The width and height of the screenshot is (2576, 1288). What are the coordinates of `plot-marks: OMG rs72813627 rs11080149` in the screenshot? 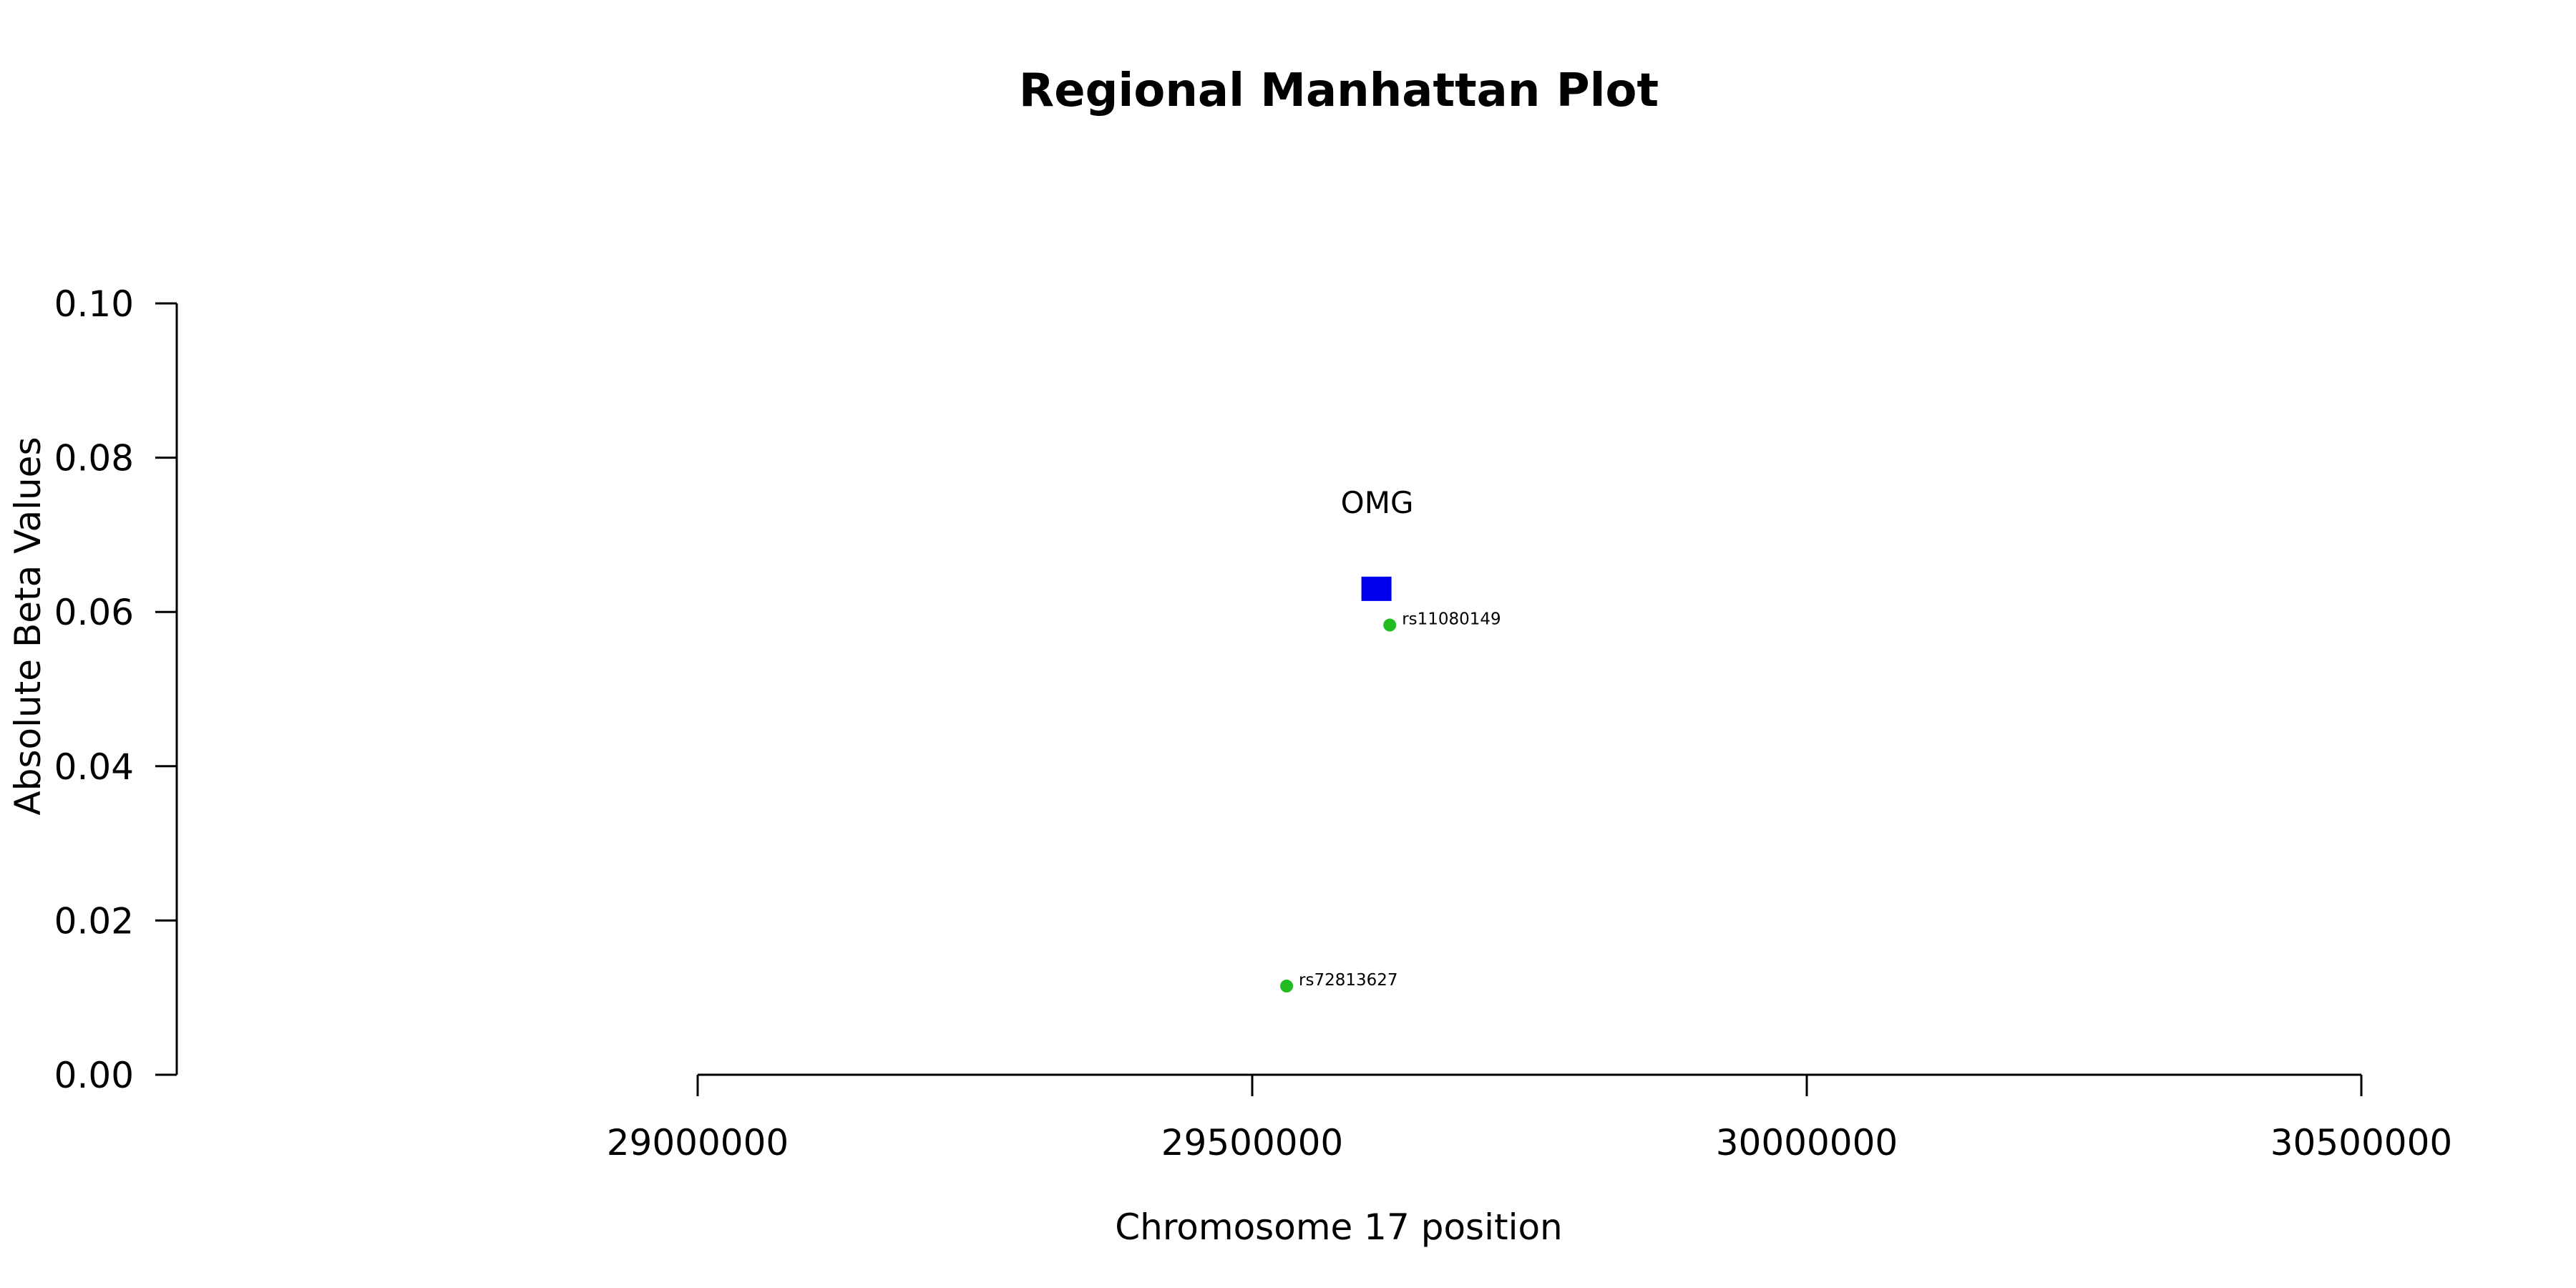 It's located at (1390, 739).